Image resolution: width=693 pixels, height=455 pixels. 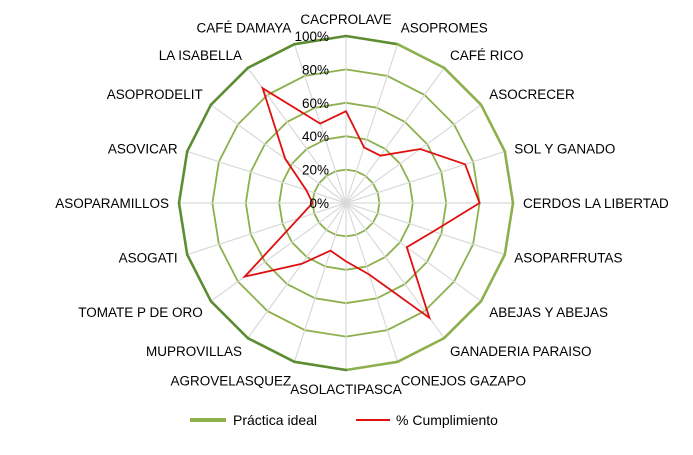 What do you see at coordinates (319, 203) in the screenshot?
I see `radial-tick-label: 0%` at bounding box center [319, 203].